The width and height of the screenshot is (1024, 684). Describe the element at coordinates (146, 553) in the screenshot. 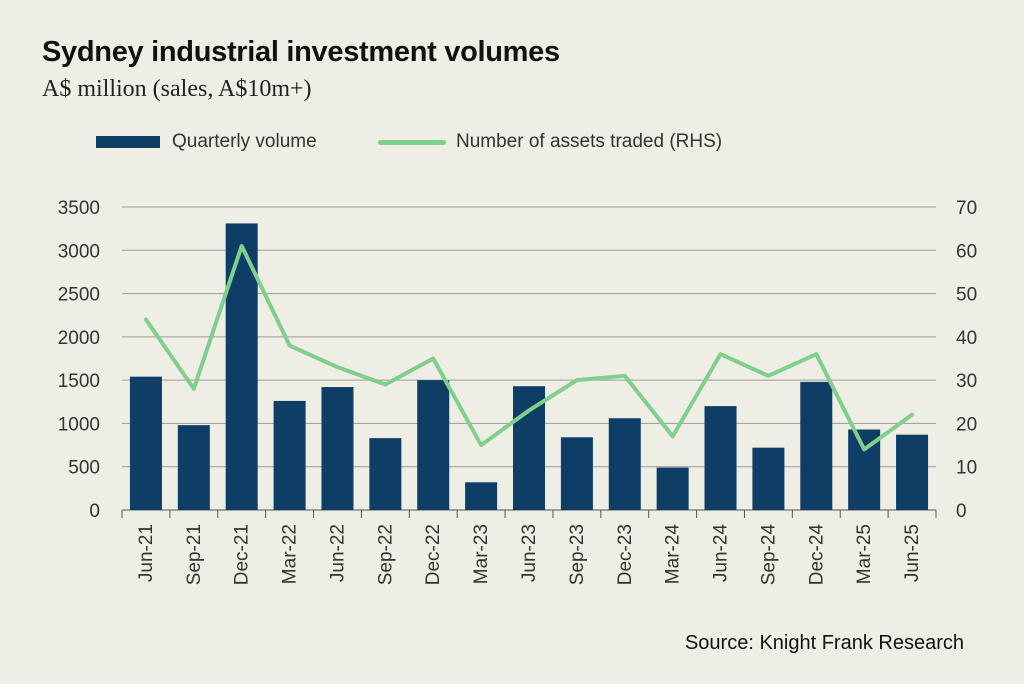

I see `x-tick-label: Jun-21` at that location.